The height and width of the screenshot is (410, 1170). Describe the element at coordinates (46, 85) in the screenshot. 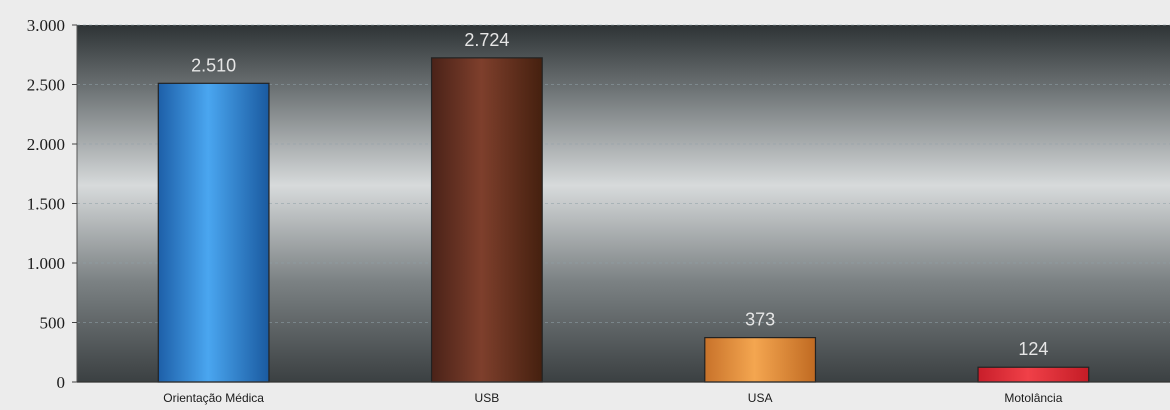

I see `y-tick-label: 2.500` at that location.